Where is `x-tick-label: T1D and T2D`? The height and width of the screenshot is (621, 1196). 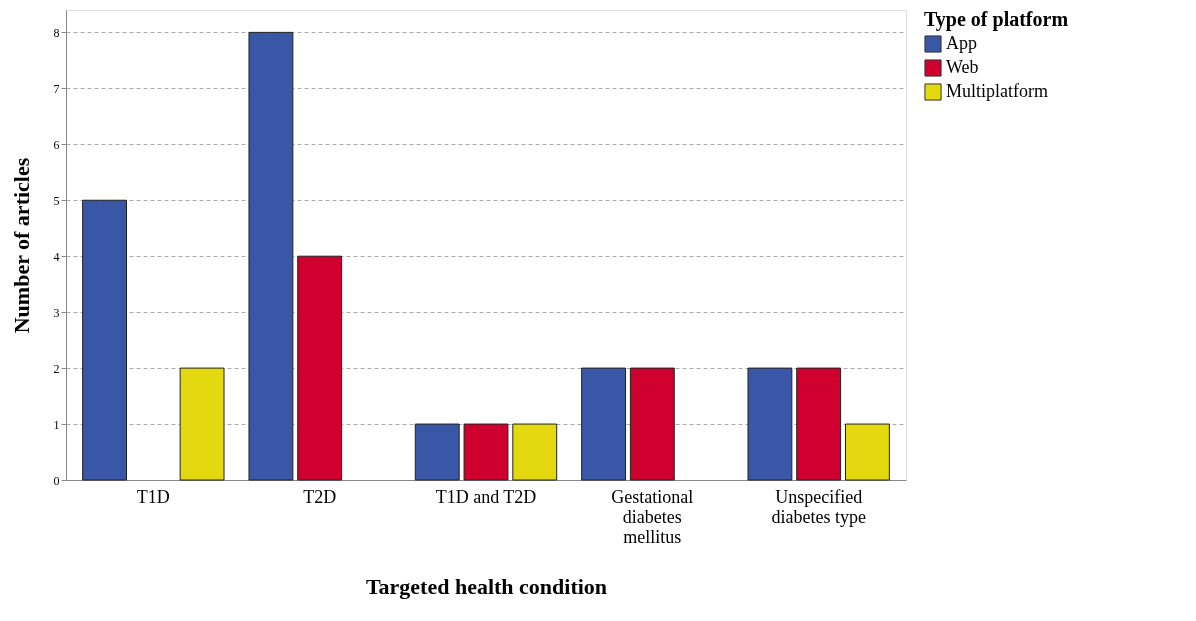 x-tick-label: T1D and T2D is located at coordinates (486, 496).